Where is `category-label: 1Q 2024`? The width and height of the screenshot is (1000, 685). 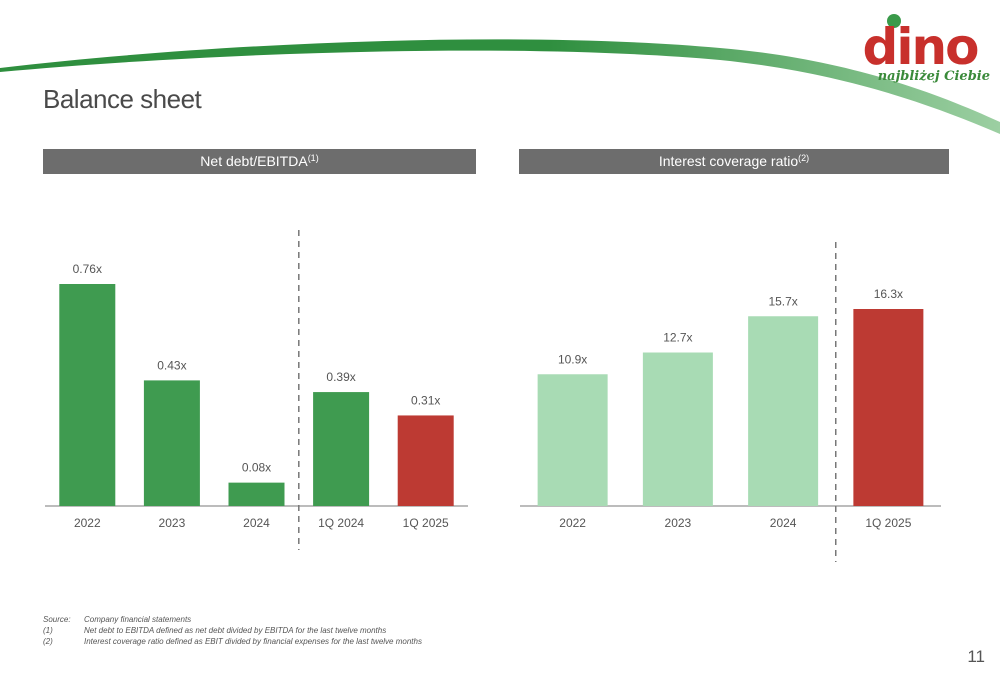
category-label: 1Q 2024 is located at coordinates (341, 523).